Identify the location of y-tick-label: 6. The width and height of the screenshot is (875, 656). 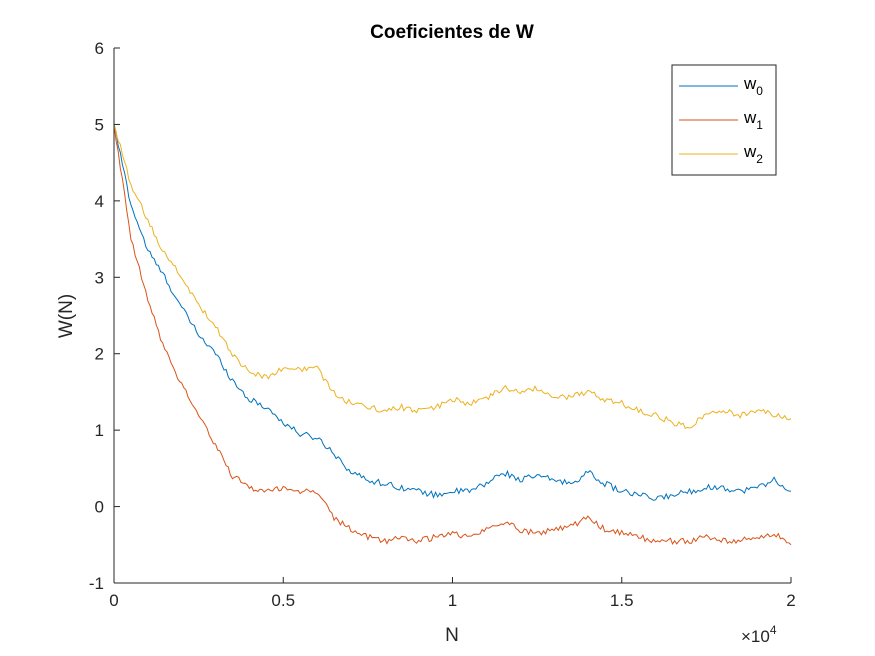
(99, 48).